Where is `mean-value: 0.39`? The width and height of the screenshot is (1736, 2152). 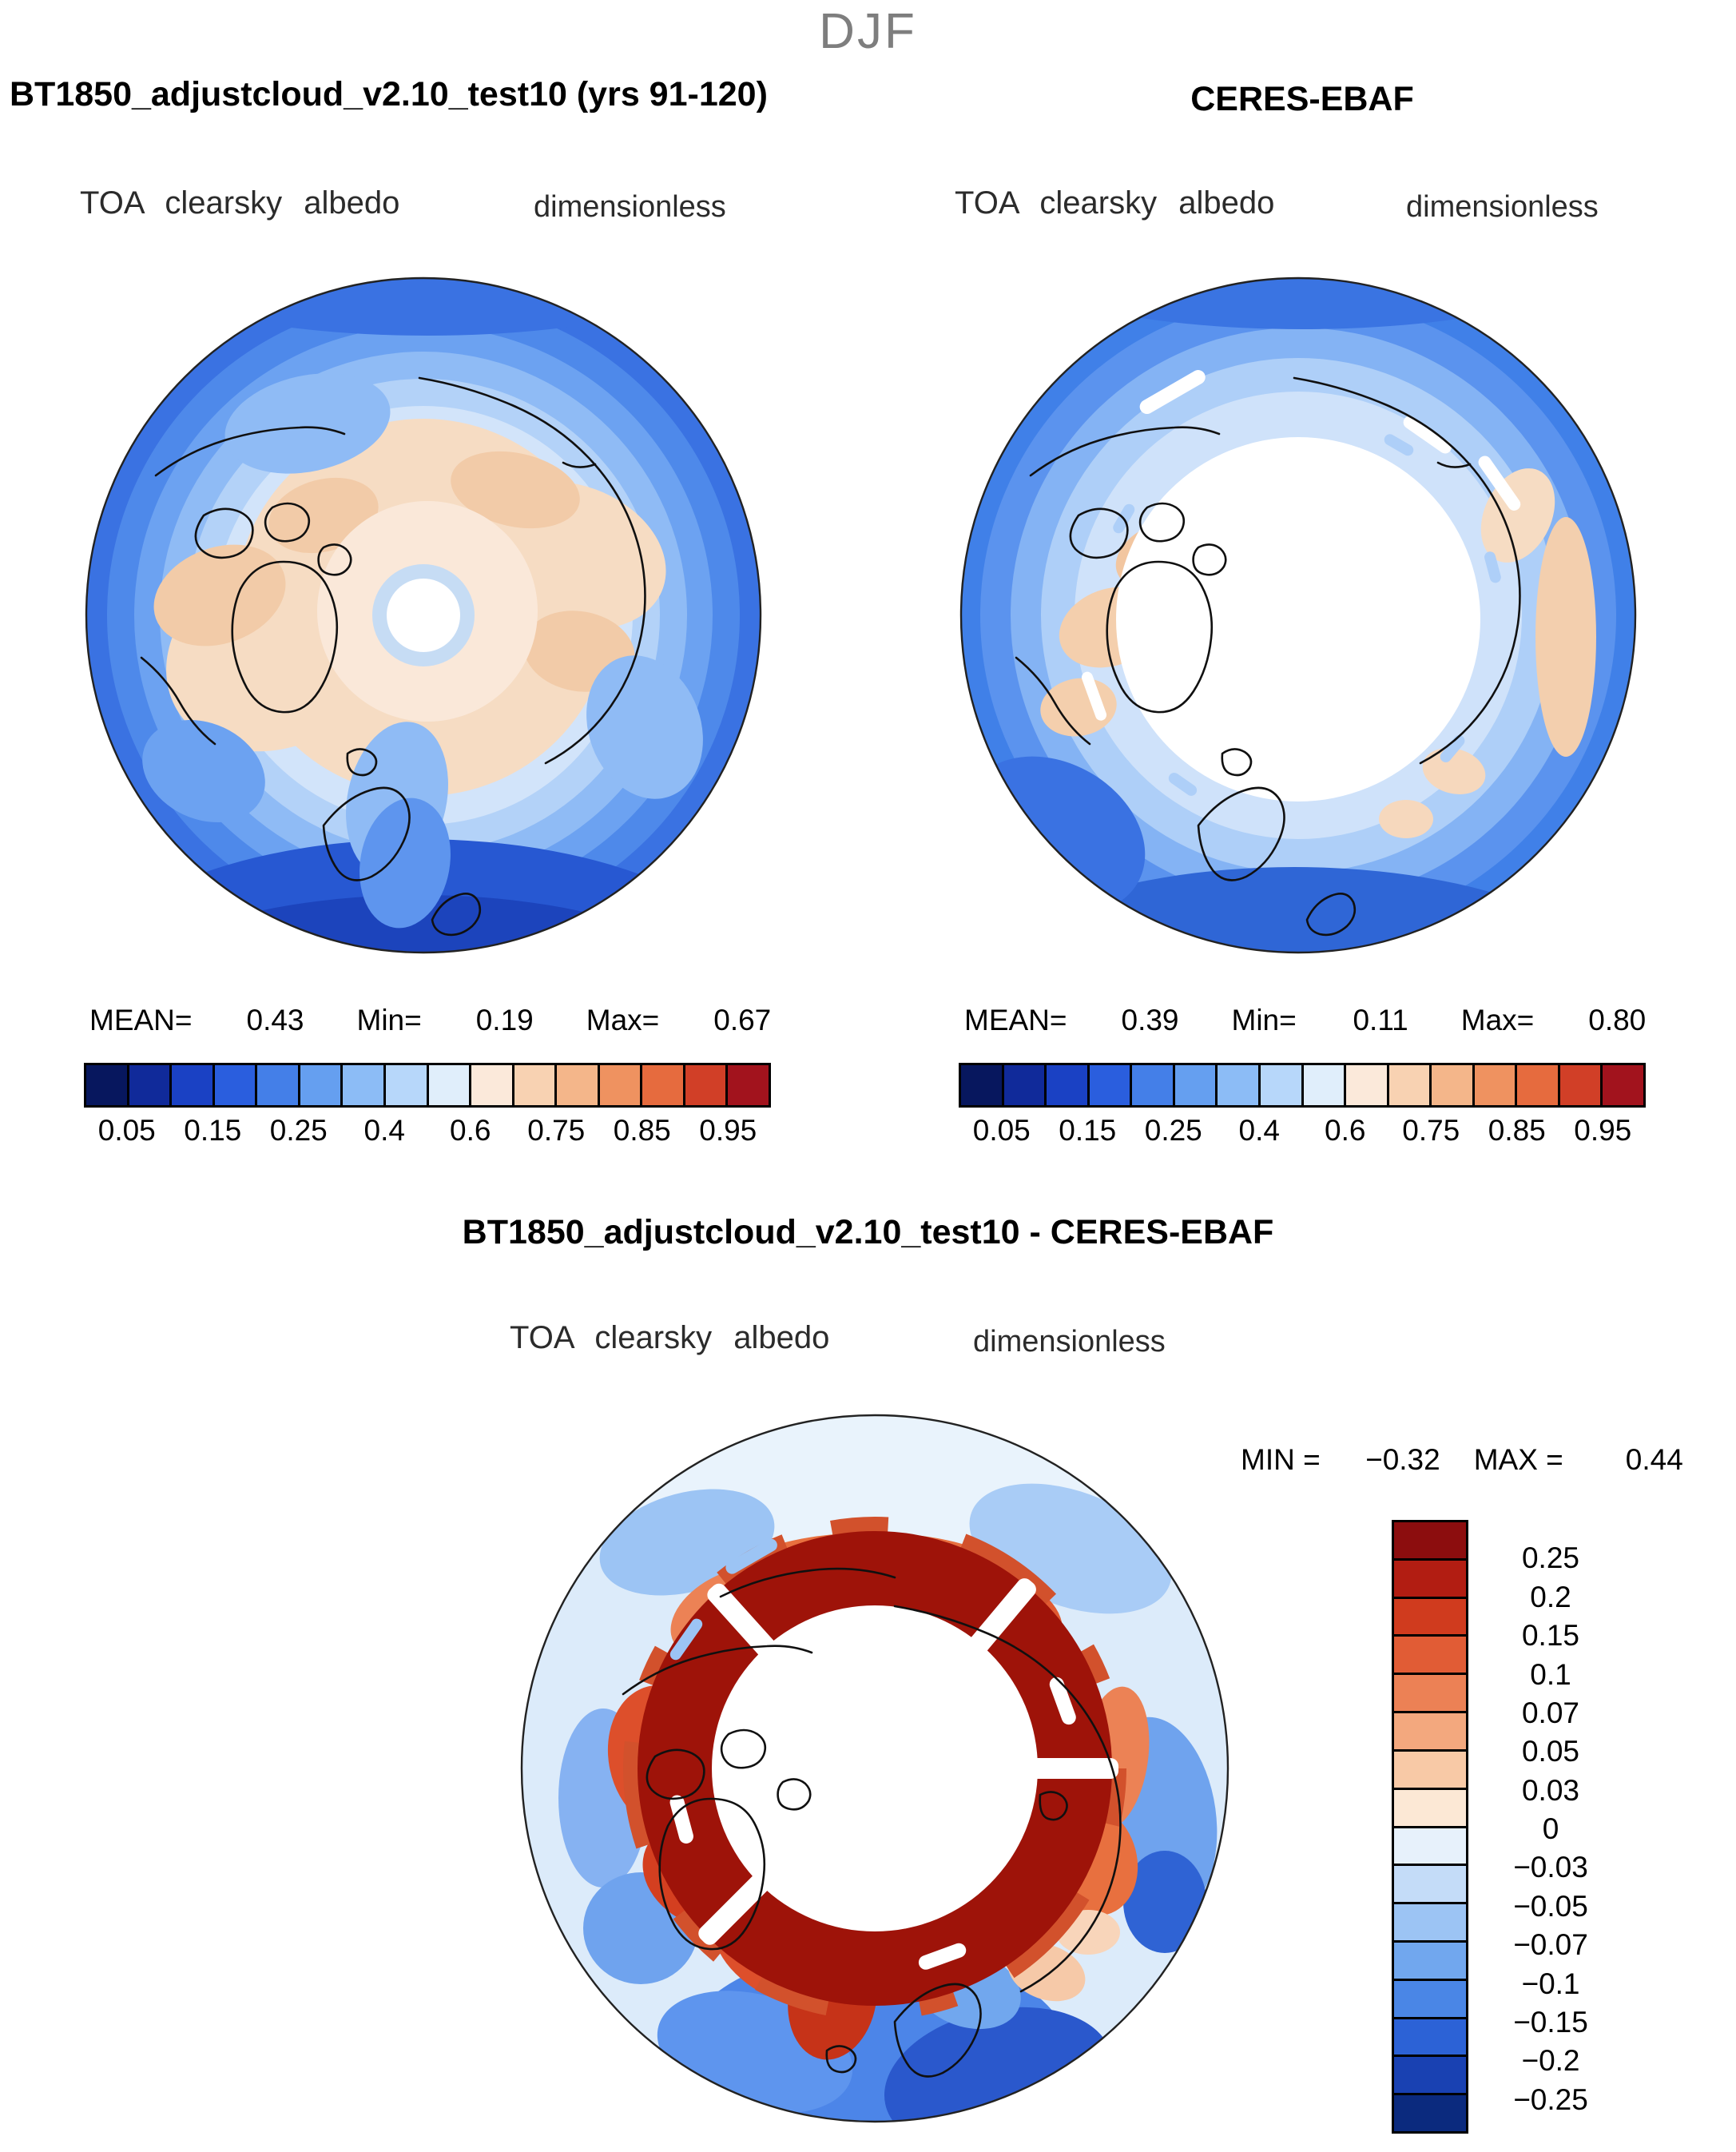 mean-value: 0.39 is located at coordinates (1150, 1020).